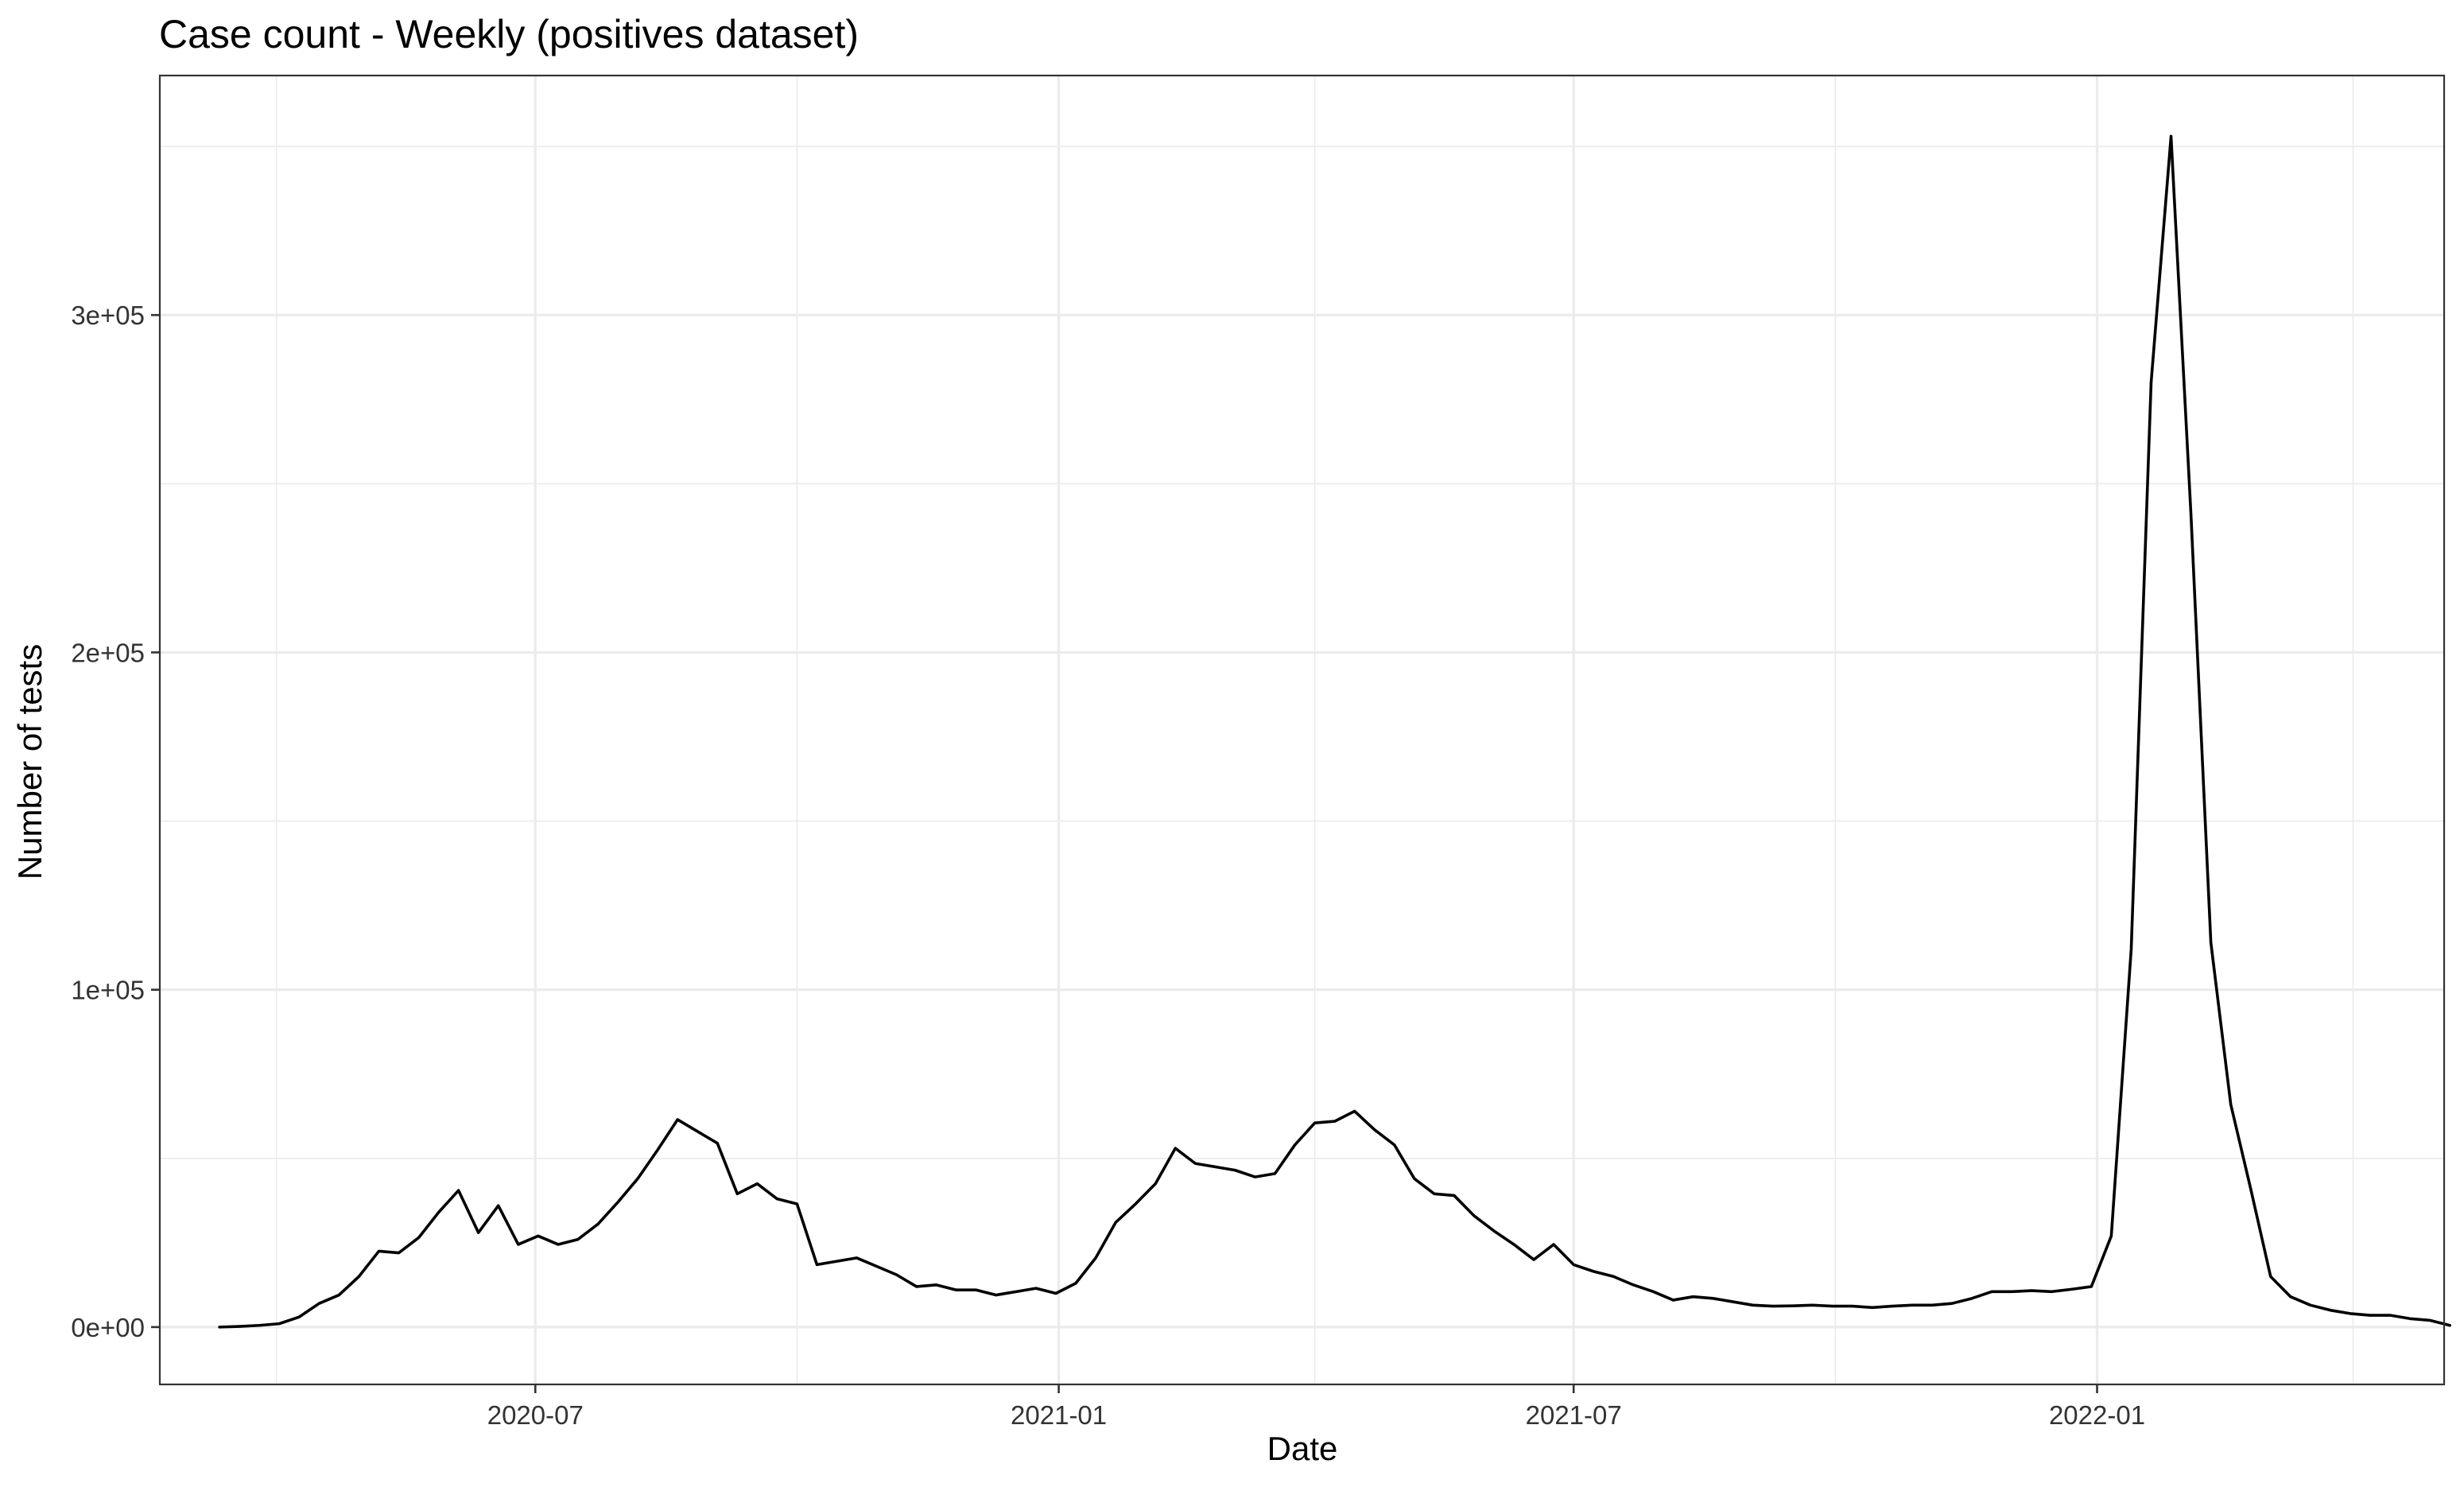  What do you see at coordinates (535, 1415) in the screenshot?
I see `x-tick-label: 2020-07` at bounding box center [535, 1415].